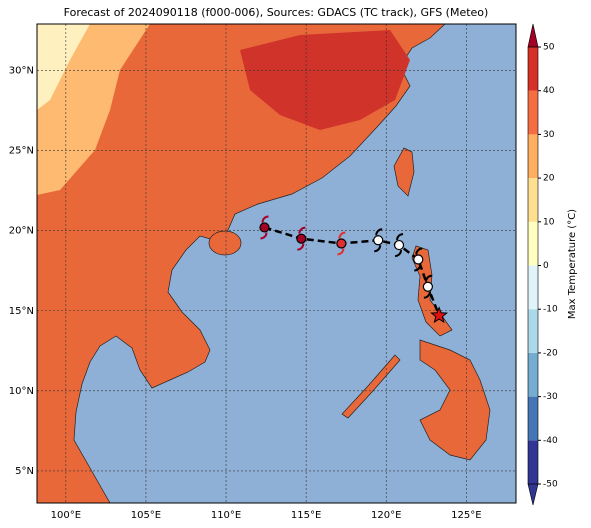  I want to click on lat-label: 10°N, so click(21, 391).